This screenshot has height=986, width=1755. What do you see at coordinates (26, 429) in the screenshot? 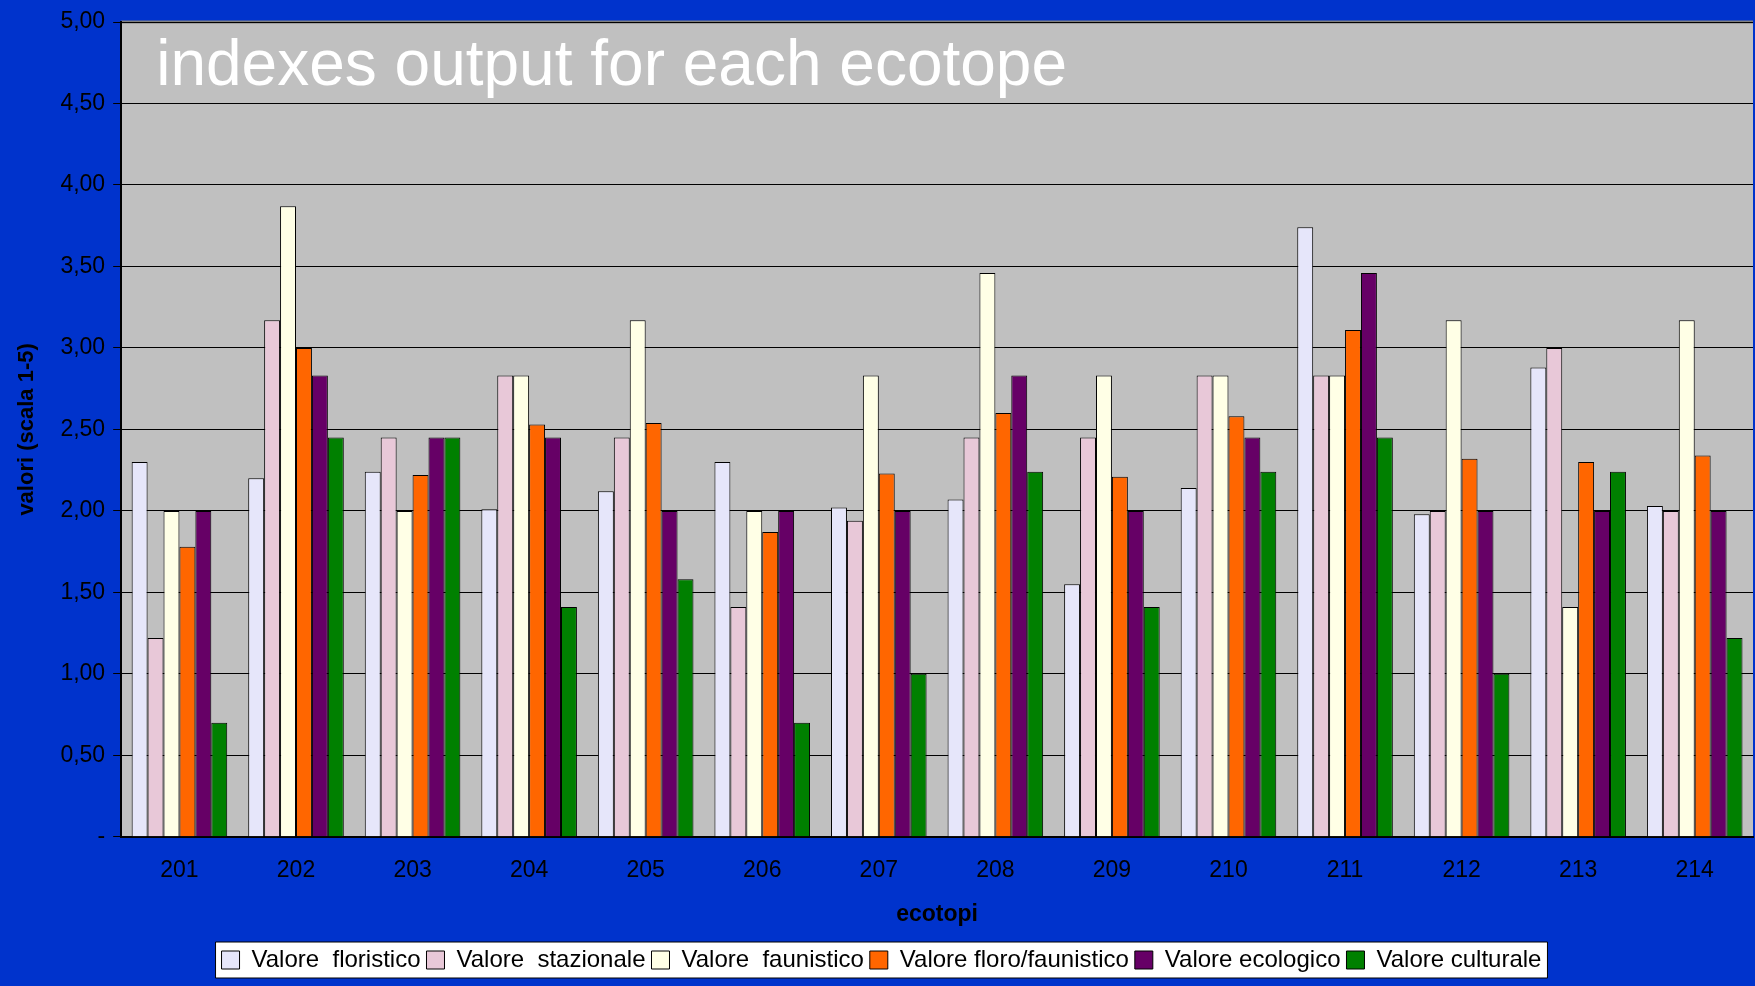
I see `y-axis-title: valori (scala 1-5)` at bounding box center [26, 429].